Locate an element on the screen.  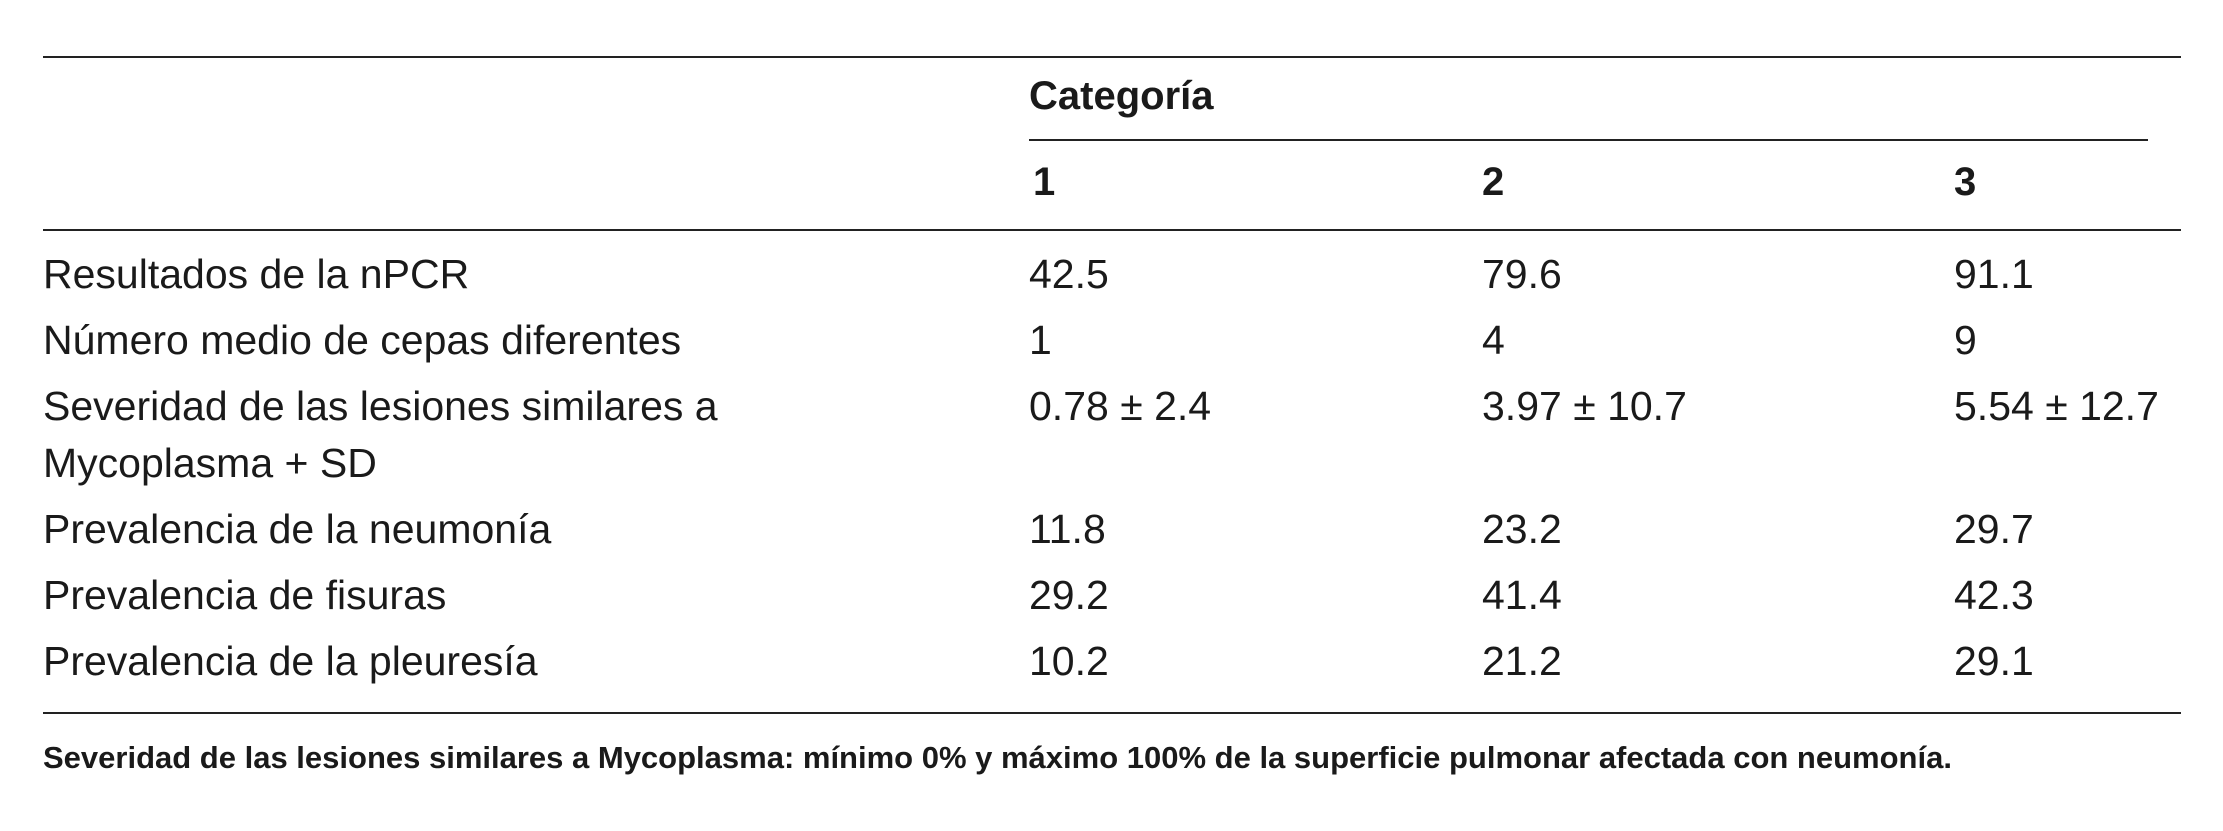
row-label: Prevalencia de la neumonía is located at coordinates (297, 529).